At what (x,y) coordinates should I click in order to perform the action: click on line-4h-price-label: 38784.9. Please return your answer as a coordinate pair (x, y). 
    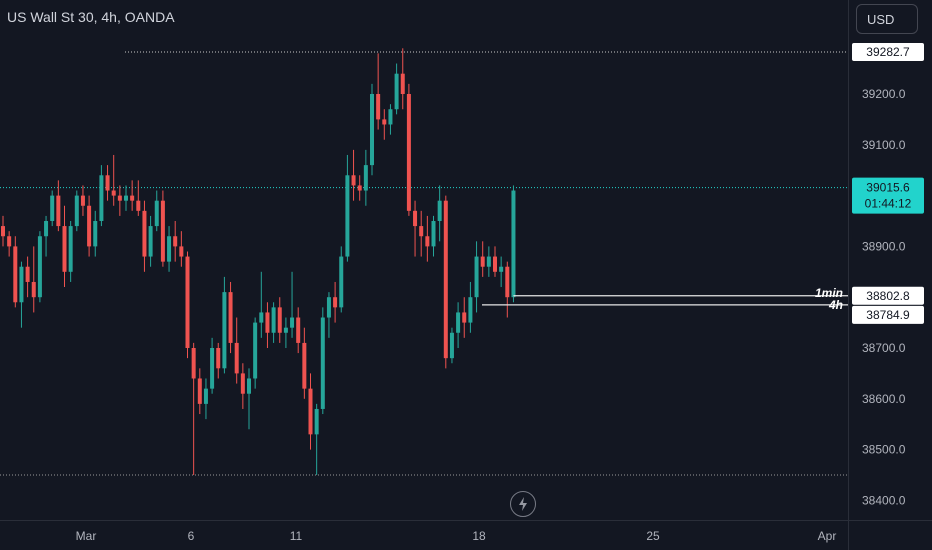
    Looking at the image, I should click on (888, 315).